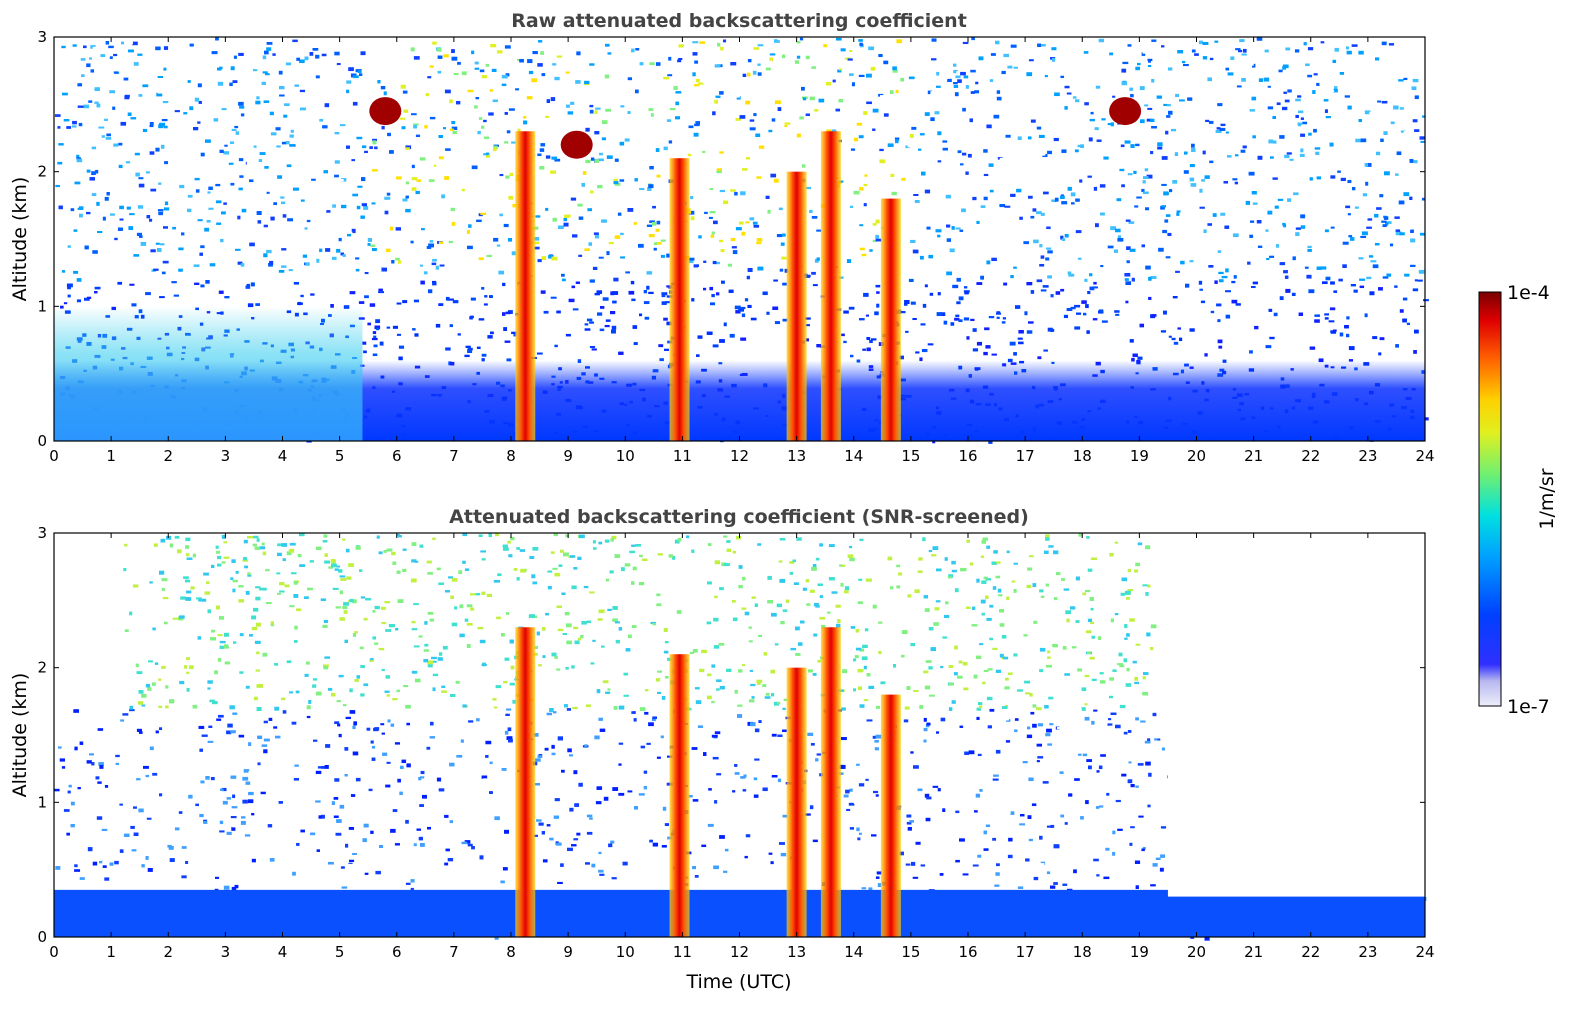  I want to click on x-tick-label: 18, so click(1082, 952).